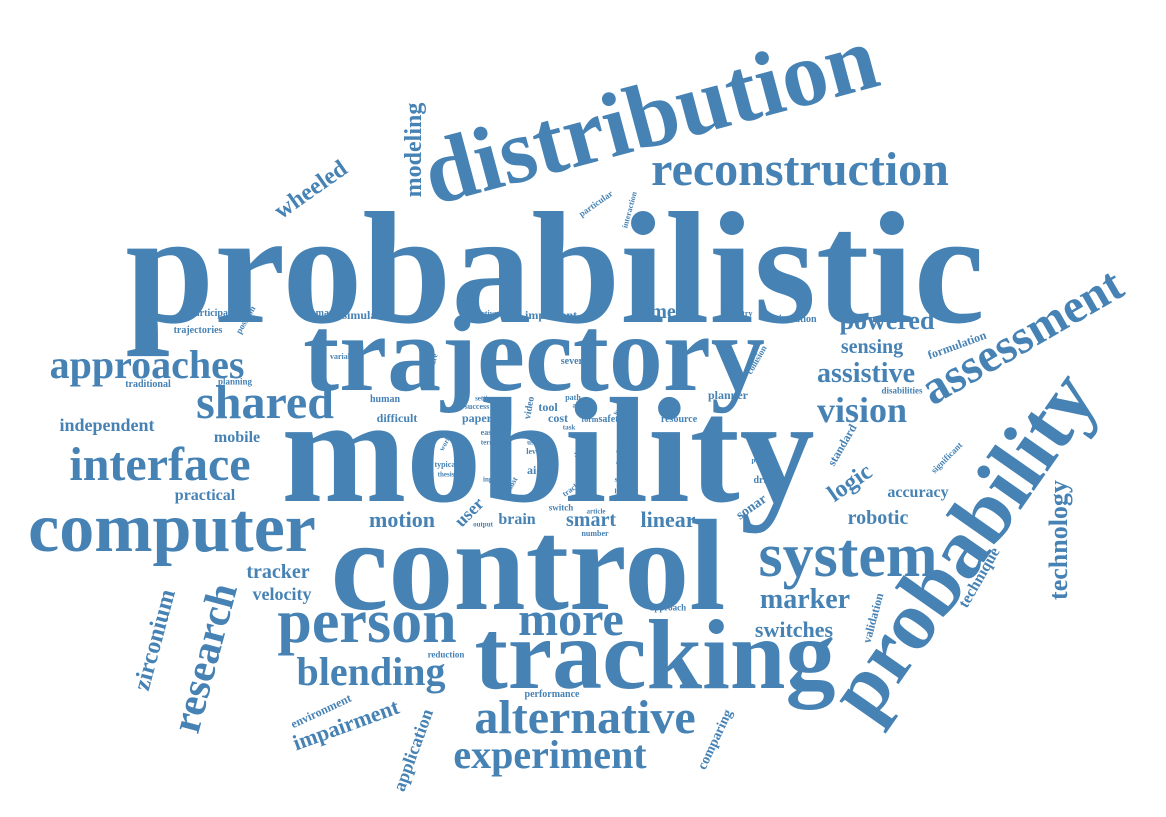  I want to click on word: driving, so click(769, 480).